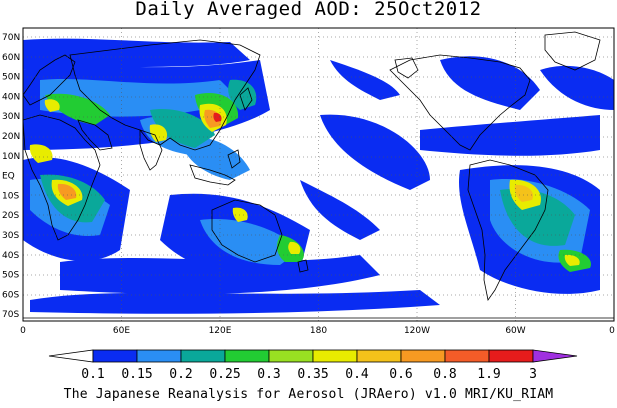 Image resolution: width=617 pixels, height=408 pixels. What do you see at coordinates (417, 331) in the screenshot?
I see `longitude-label: 120W` at bounding box center [417, 331].